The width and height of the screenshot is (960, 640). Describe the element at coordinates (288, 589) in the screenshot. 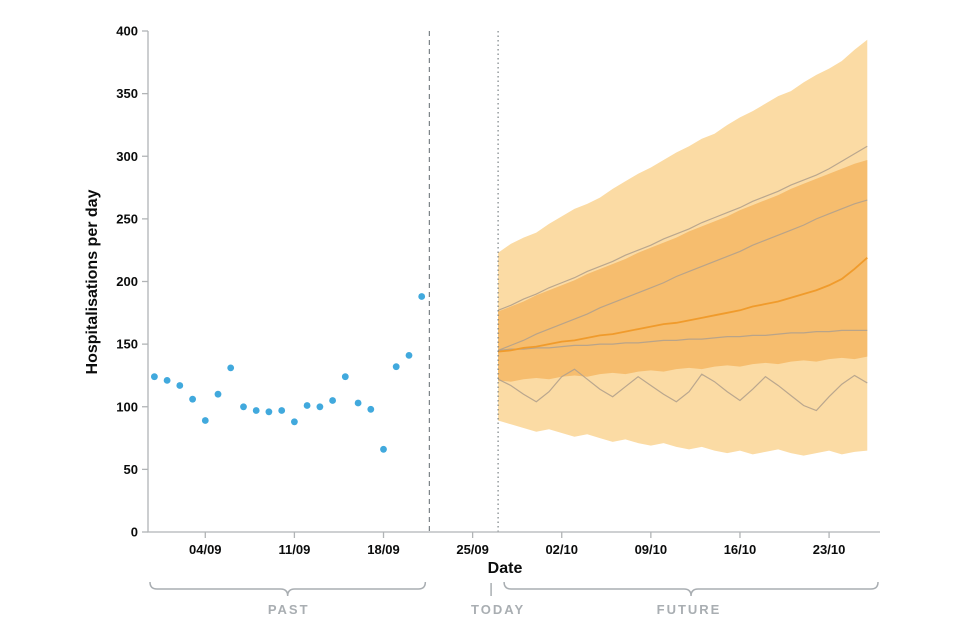

I see `past-brace` at that location.